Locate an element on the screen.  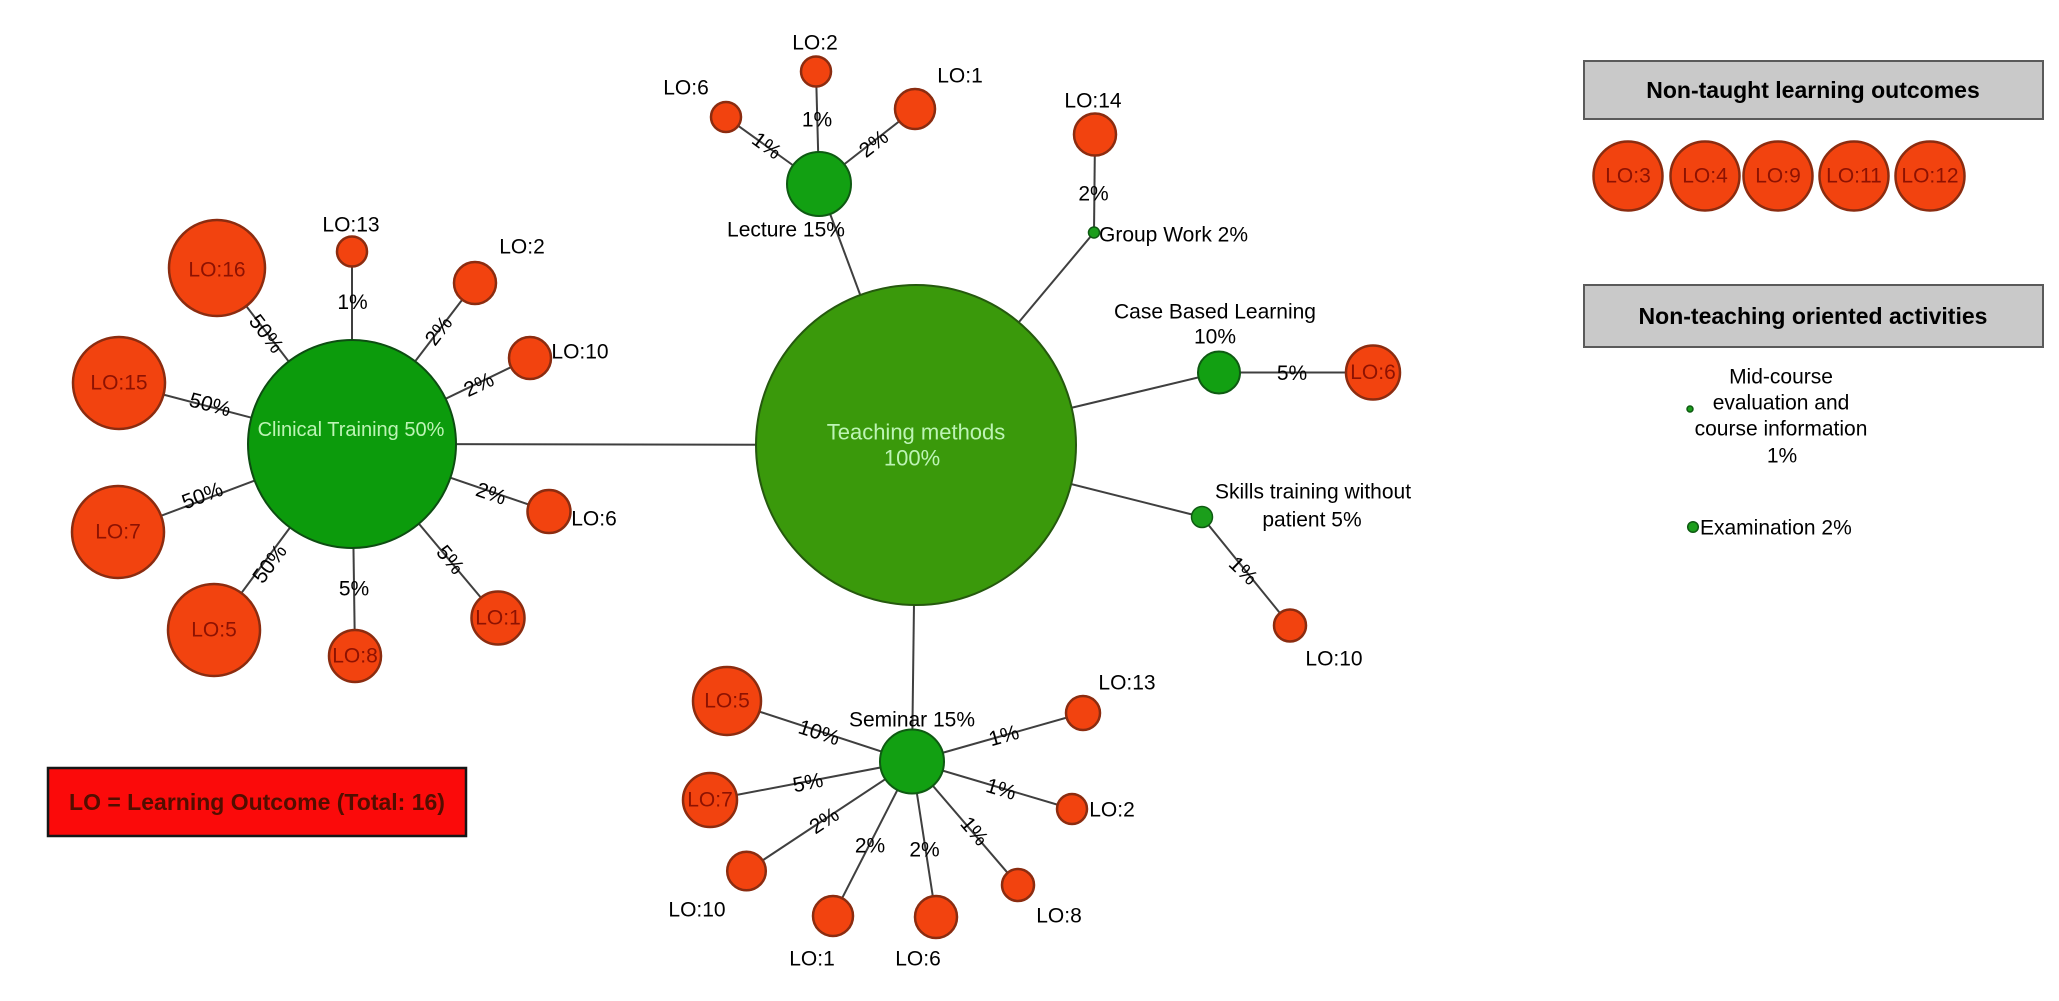
svg-text: LO:16 is located at coordinates (216, 270).